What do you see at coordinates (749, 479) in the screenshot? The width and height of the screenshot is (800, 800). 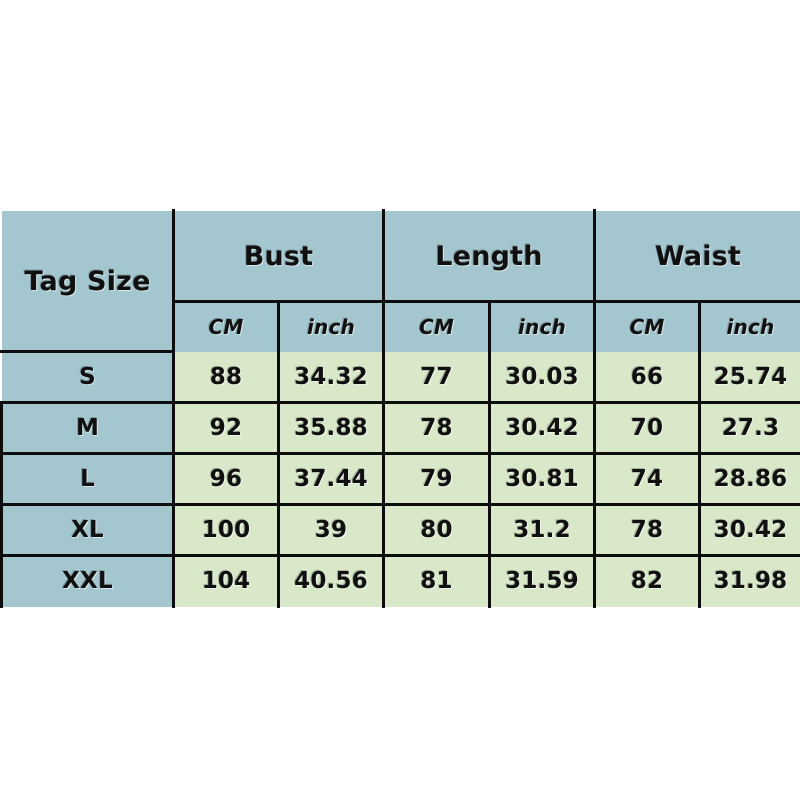 I see `cell-waist-inch: 28.86` at bounding box center [749, 479].